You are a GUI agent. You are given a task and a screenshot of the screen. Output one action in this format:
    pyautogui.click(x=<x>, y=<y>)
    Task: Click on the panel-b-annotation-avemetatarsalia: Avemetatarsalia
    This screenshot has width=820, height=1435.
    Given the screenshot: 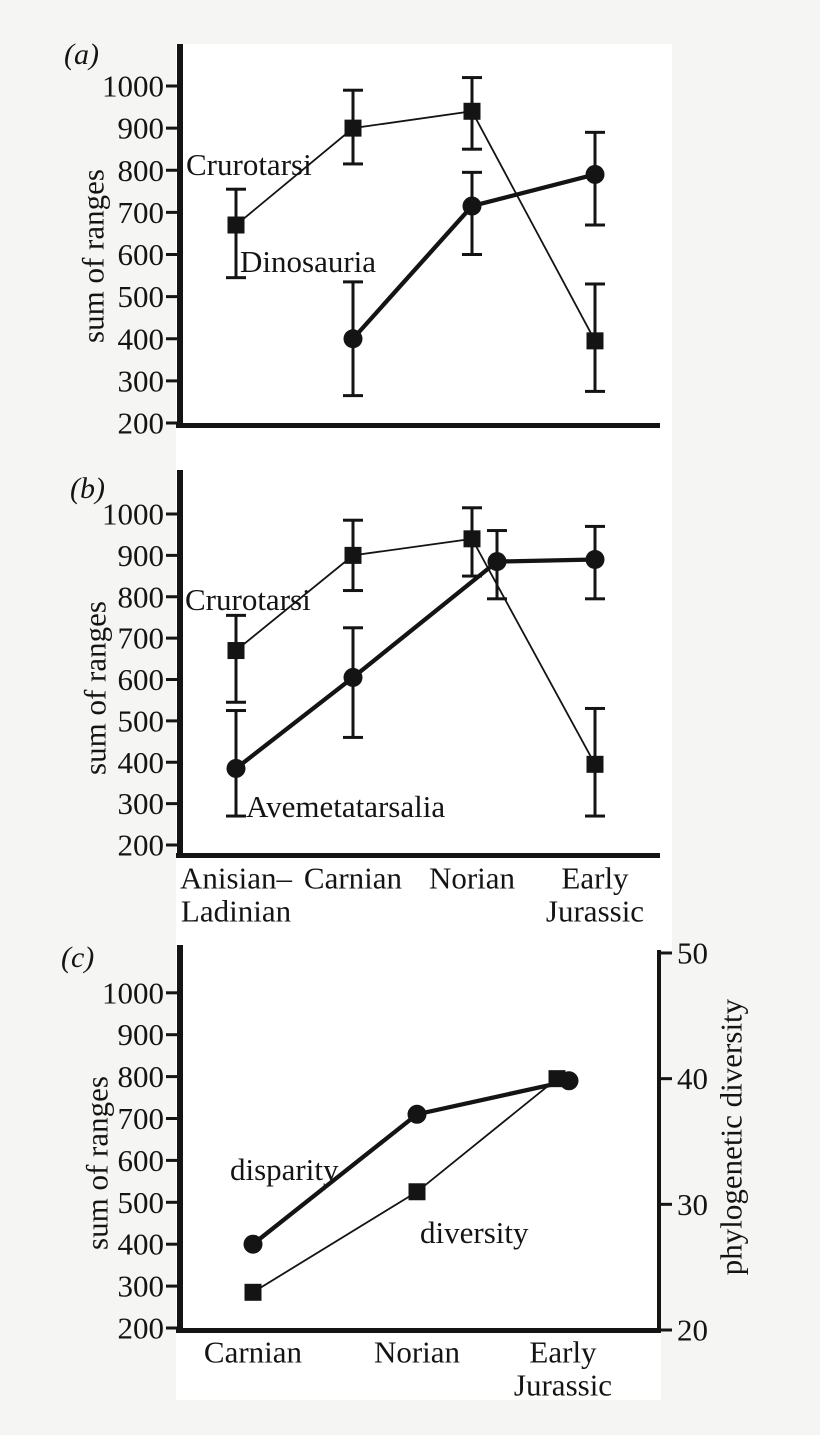 What is the action you would take?
    pyautogui.click(x=345, y=806)
    